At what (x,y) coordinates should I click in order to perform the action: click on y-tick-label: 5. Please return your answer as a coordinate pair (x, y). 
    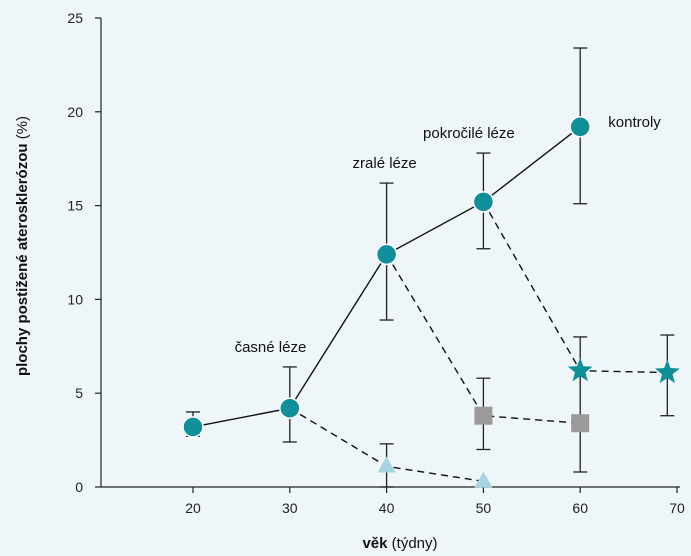
    Looking at the image, I should click on (79, 393).